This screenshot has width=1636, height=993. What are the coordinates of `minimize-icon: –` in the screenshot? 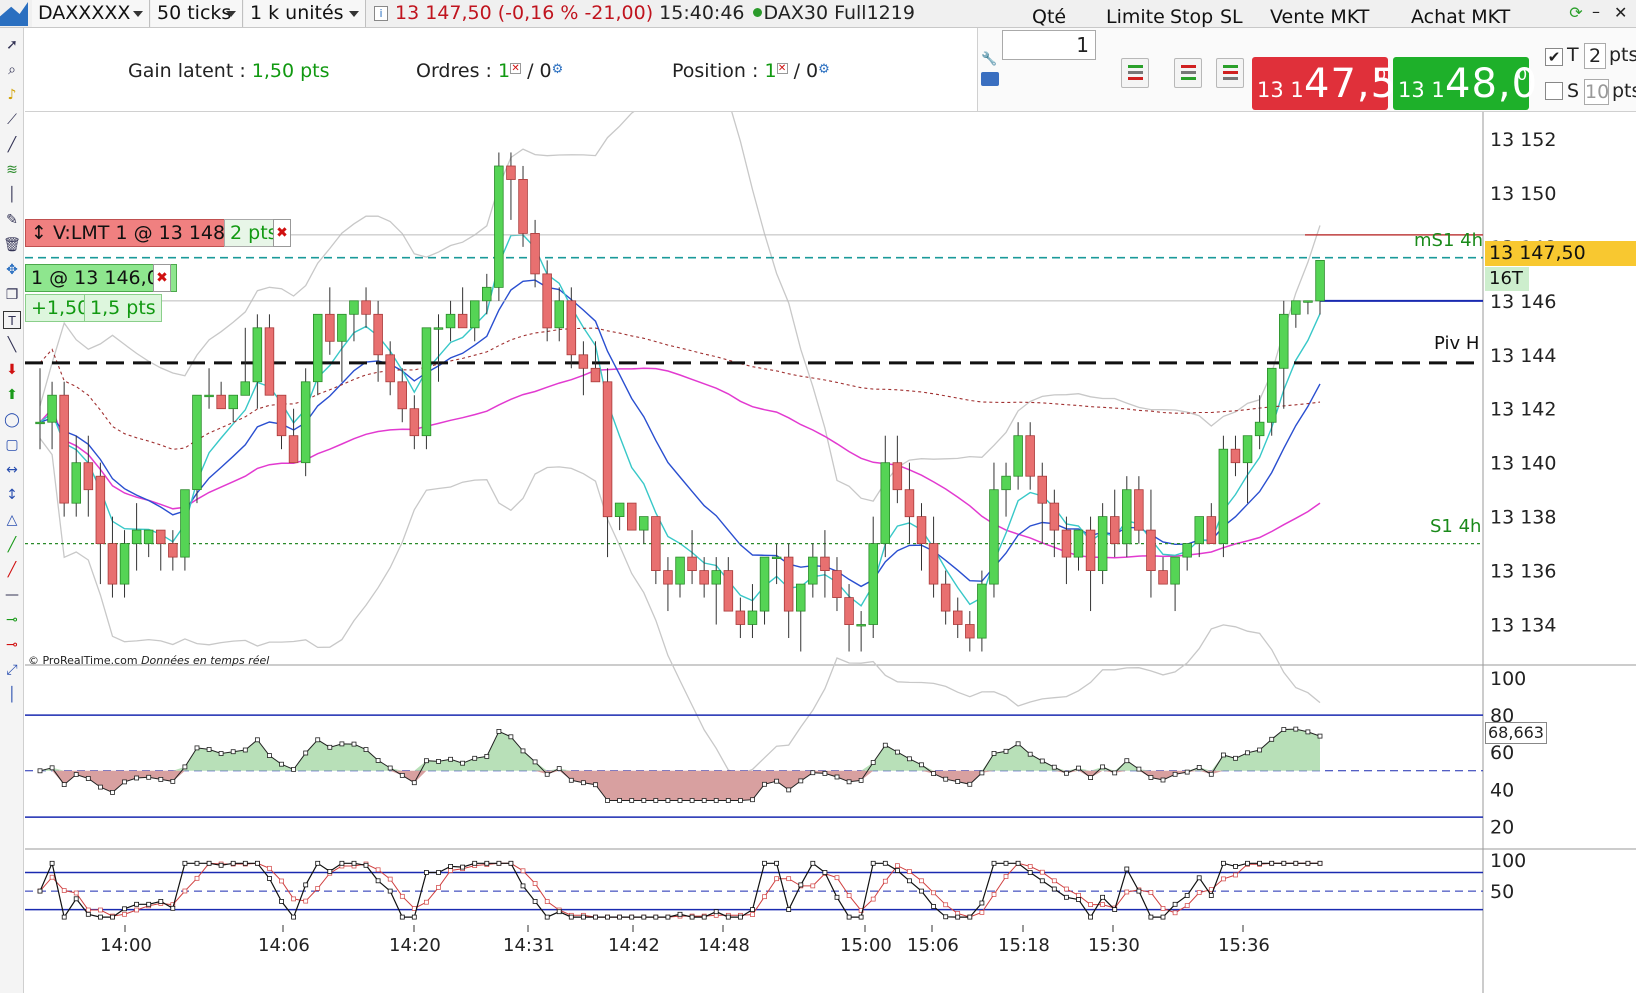 It's located at (1596, 11).